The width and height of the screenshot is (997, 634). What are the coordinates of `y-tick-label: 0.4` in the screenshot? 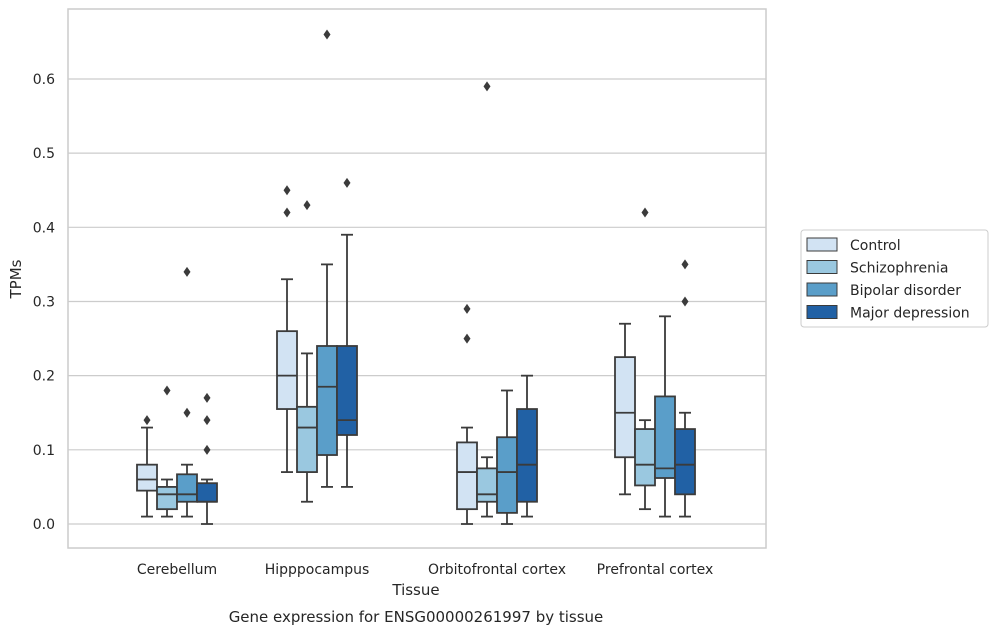 It's located at (44, 228).